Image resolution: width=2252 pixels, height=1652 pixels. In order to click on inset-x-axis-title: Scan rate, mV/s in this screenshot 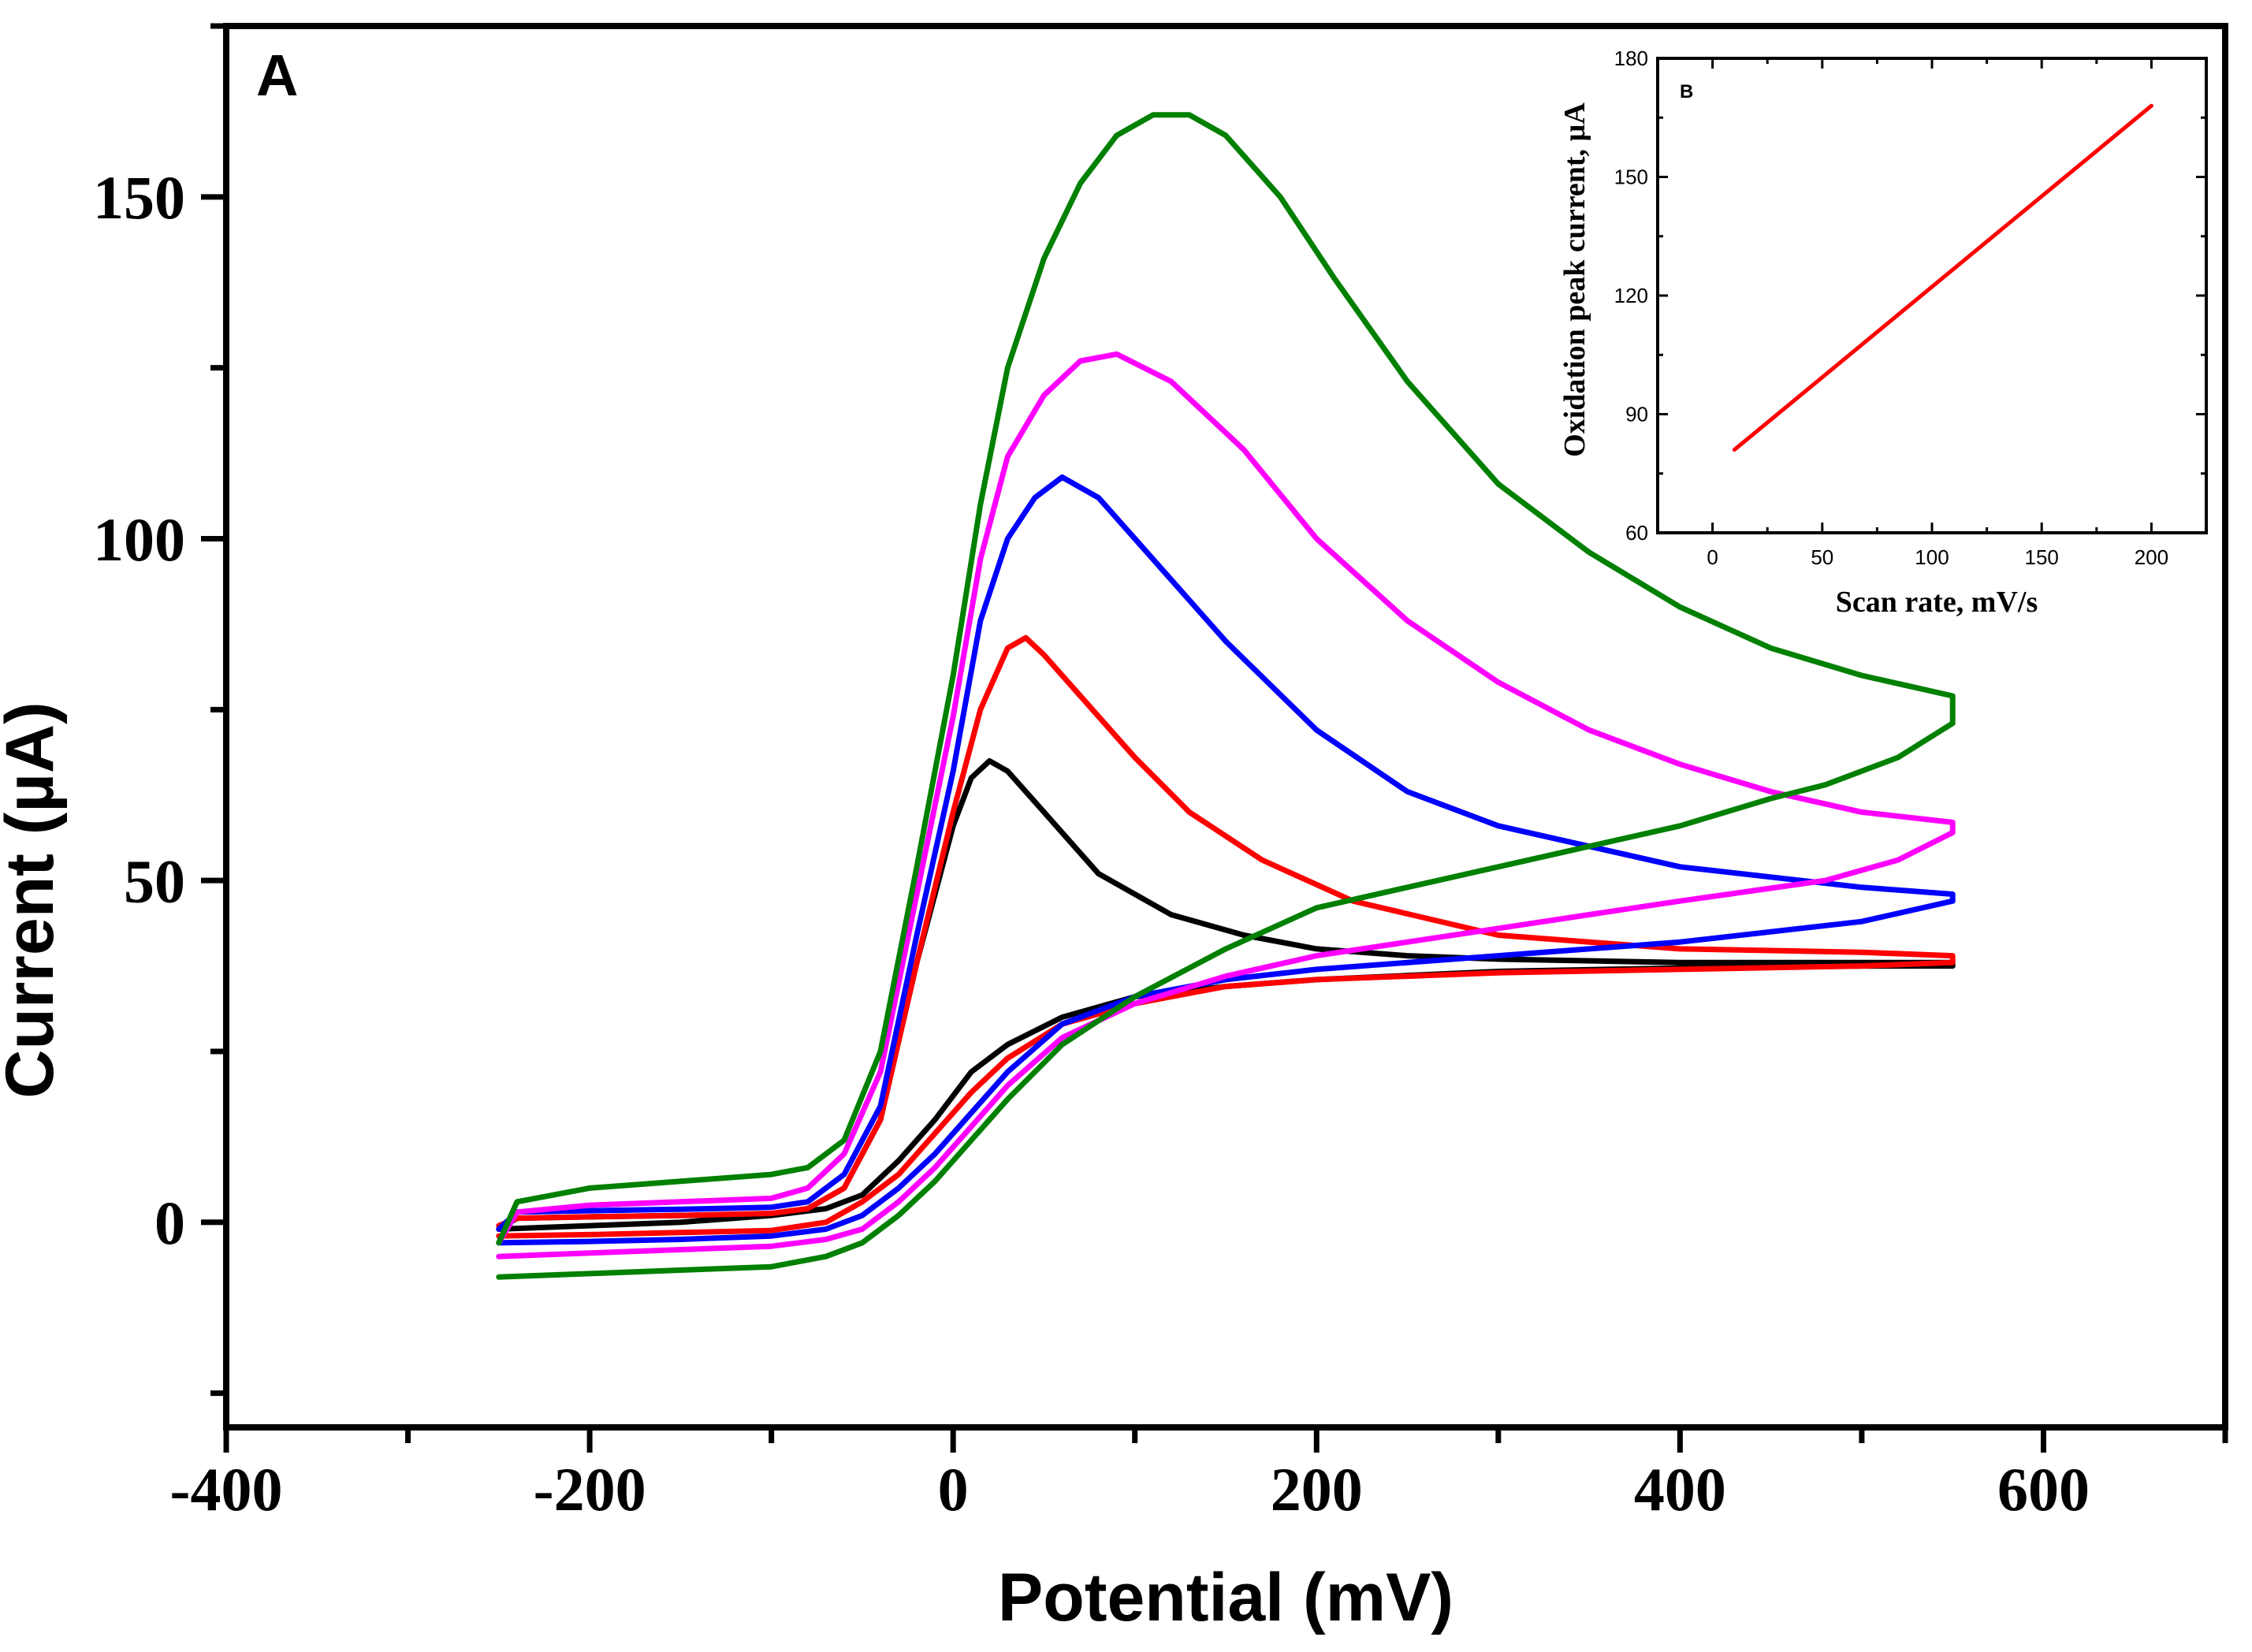, I will do `click(1937, 602)`.